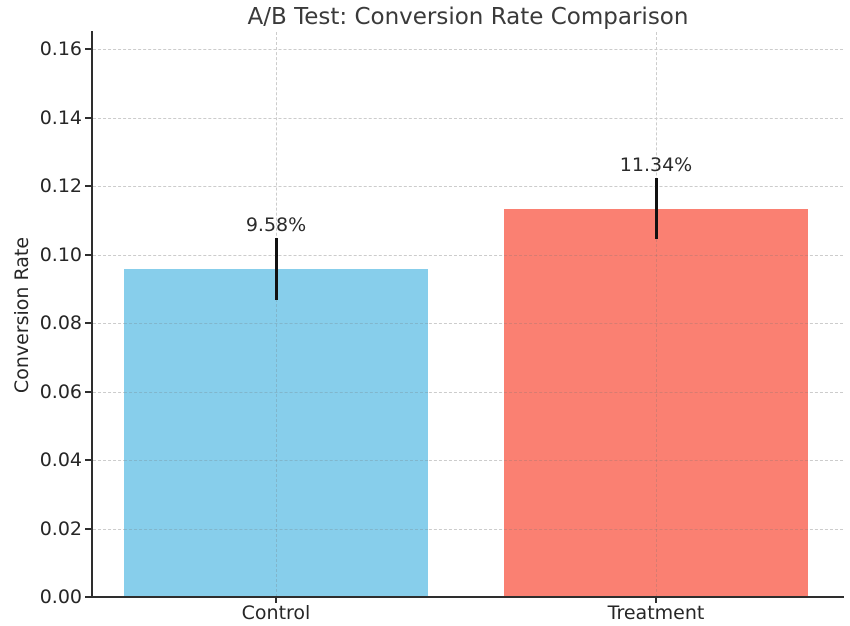  I want to click on y-axis-spine, so click(92, 314).